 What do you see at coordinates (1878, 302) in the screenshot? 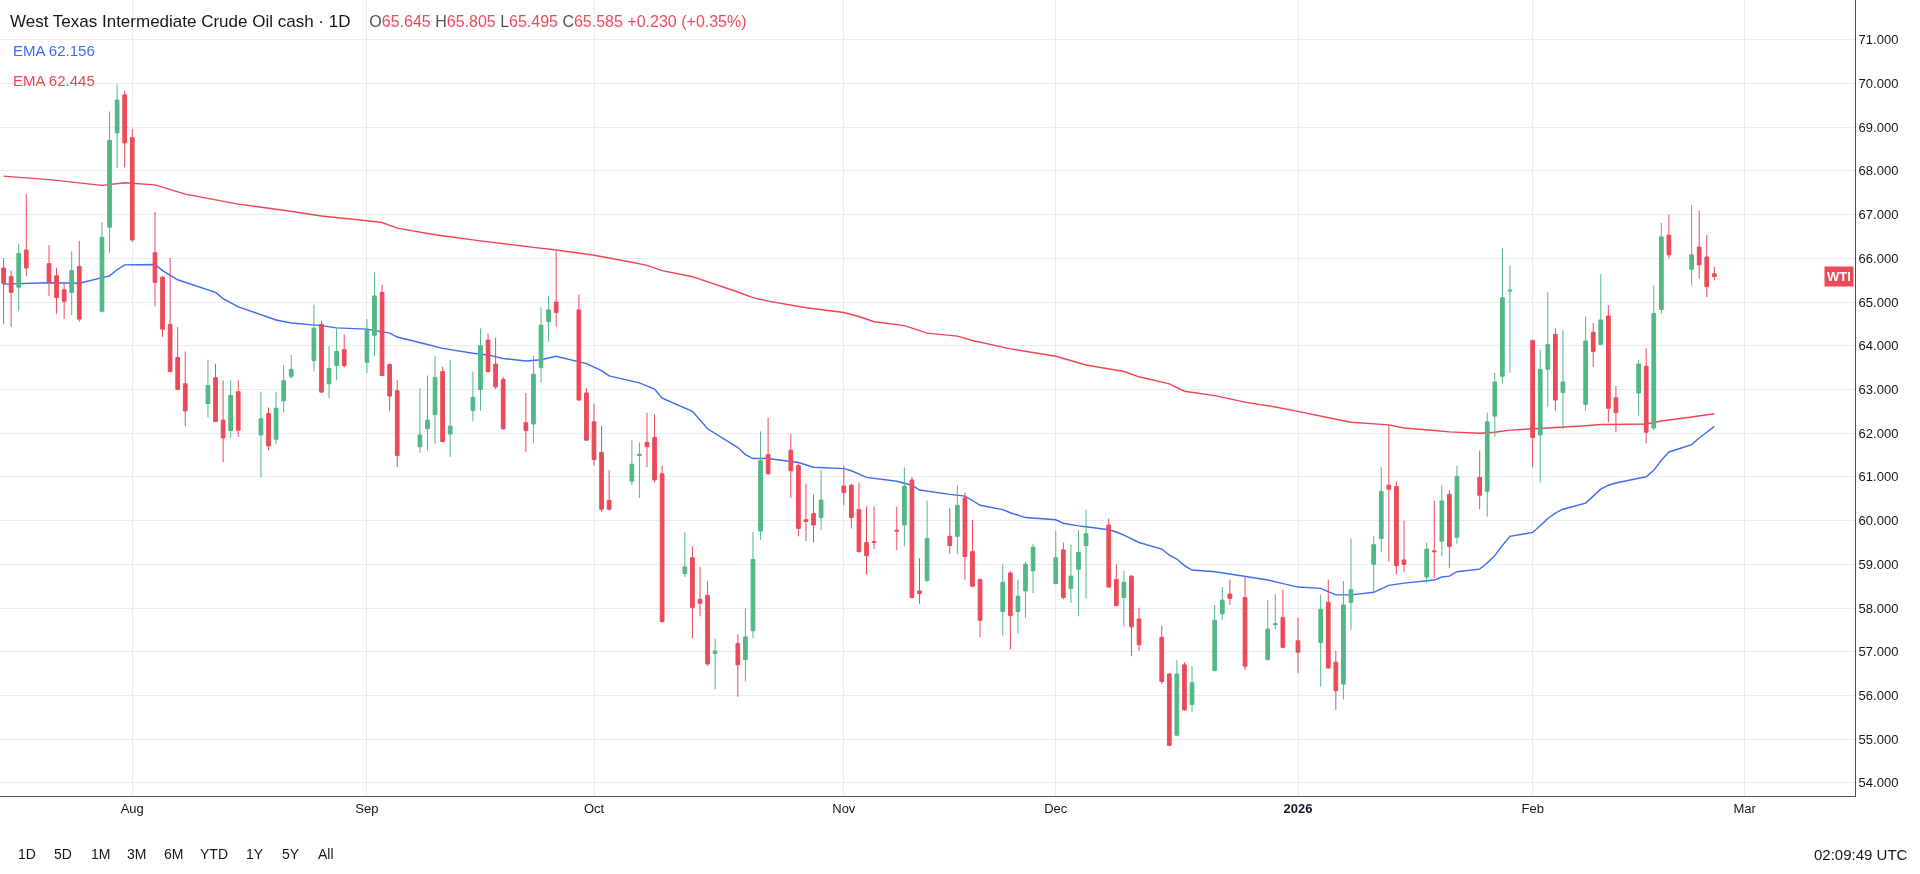
I see `y-tick-label: 65.000` at bounding box center [1878, 302].